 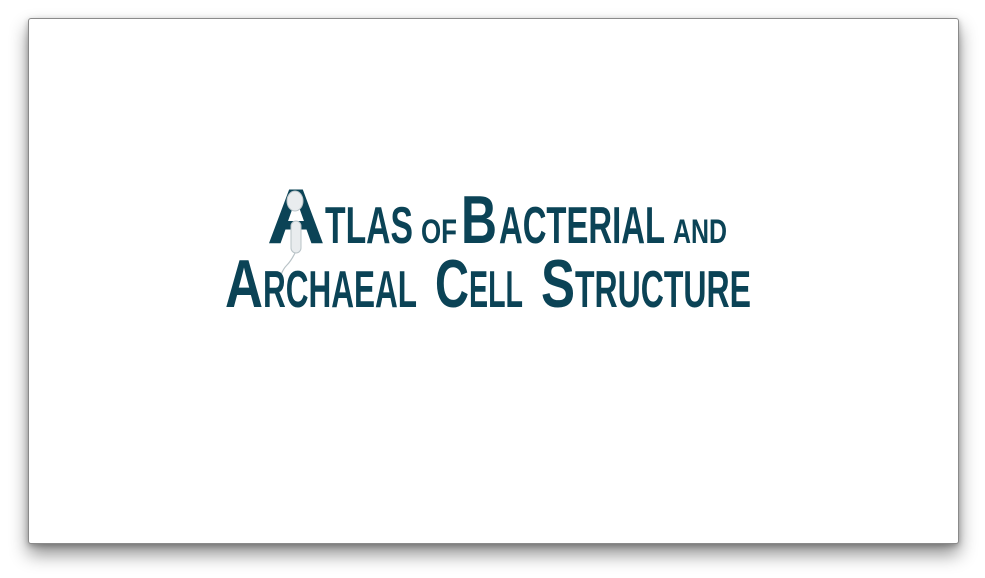 I want to click on title-word-and: AND, so click(x=700, y=232).